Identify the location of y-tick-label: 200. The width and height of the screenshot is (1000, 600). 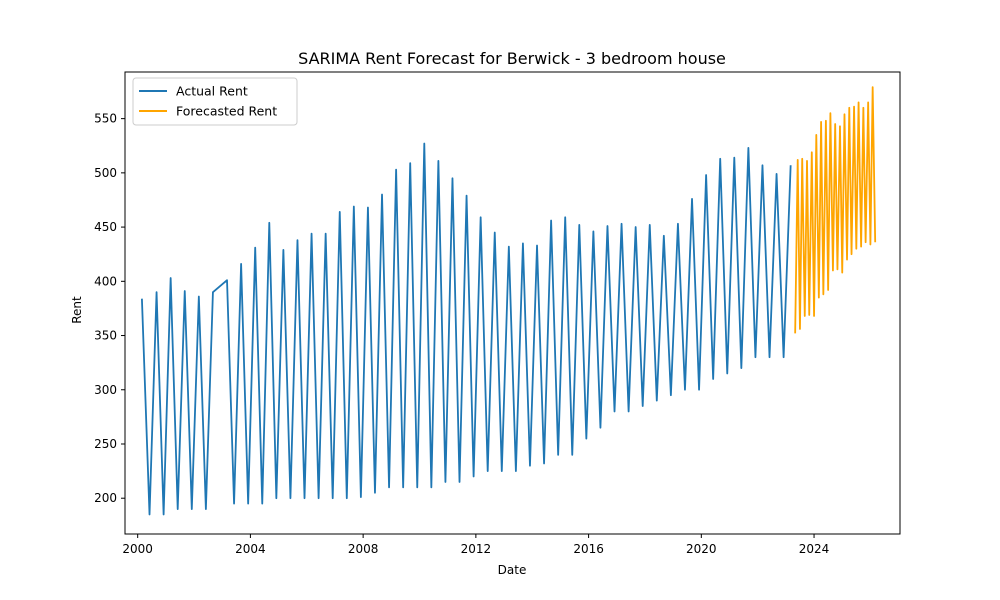
(105, 498).